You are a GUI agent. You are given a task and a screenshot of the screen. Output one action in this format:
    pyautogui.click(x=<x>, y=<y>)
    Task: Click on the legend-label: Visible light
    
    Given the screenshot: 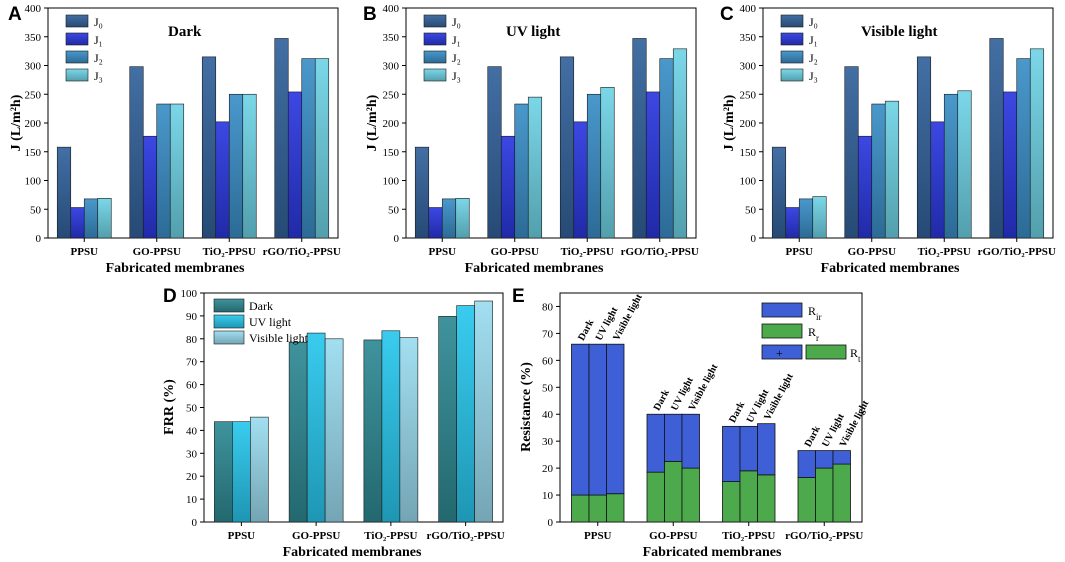 What is the action you would take?
    pyautogui.click(x=279, y=338)
    